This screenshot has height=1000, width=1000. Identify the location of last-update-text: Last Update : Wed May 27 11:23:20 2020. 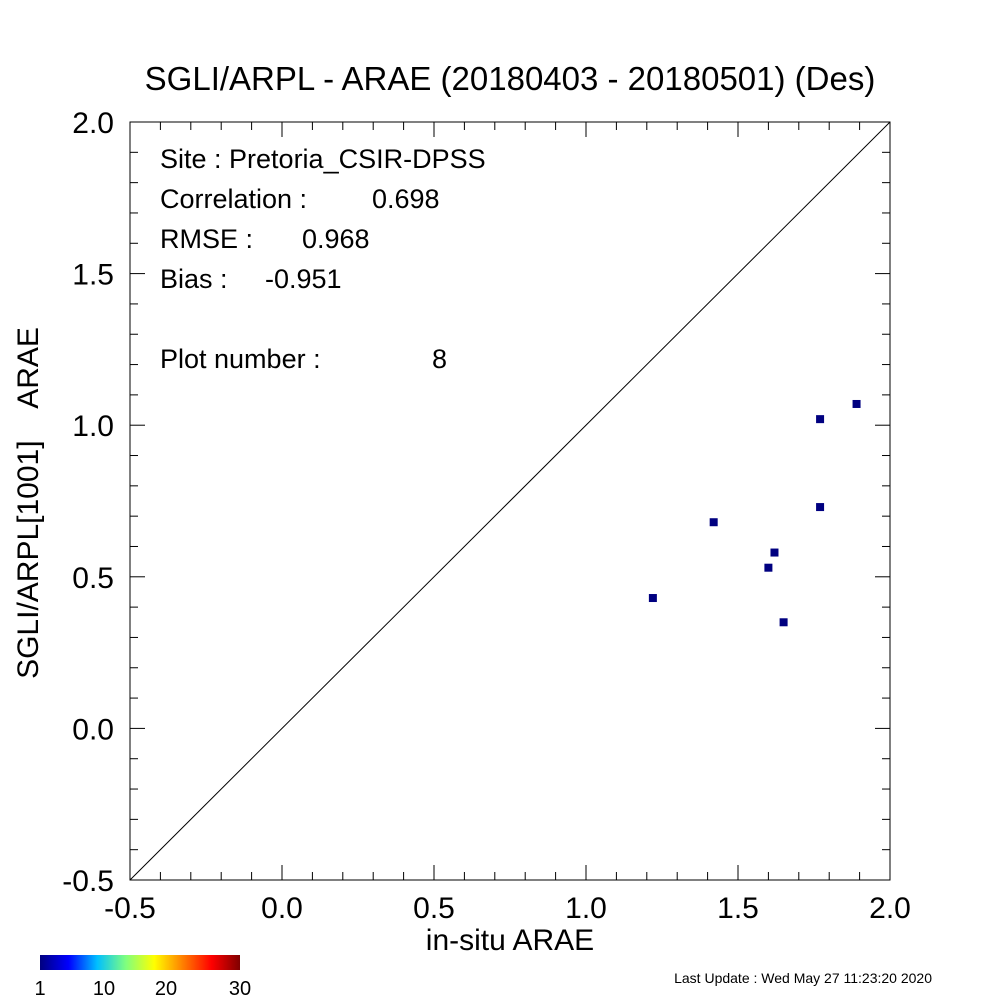
(803, 978).